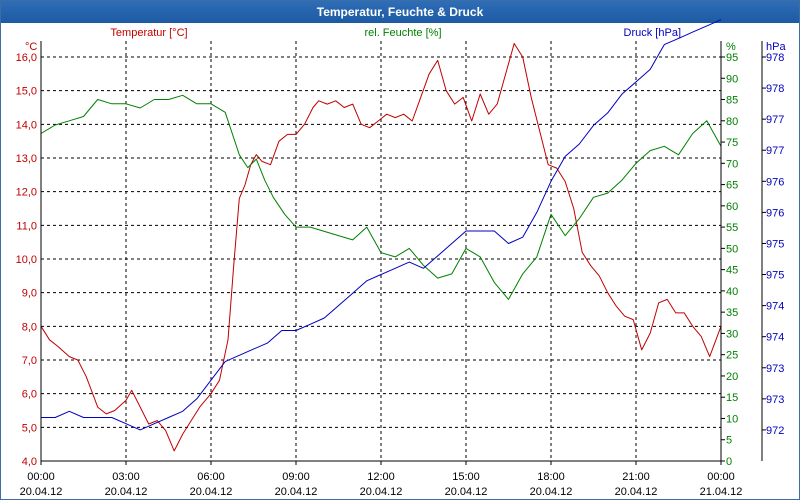 The image size is (800, 500). I want to click on temp-tick-label: 8,0, so click(29, 327).